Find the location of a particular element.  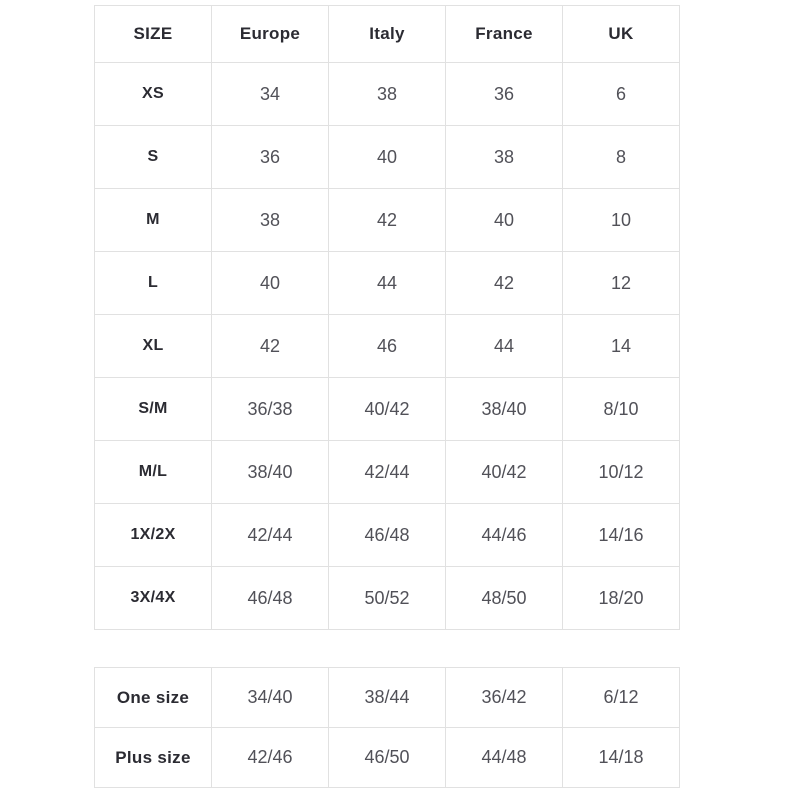

size-label-cell: S/M is located at coordinates (153, 409).